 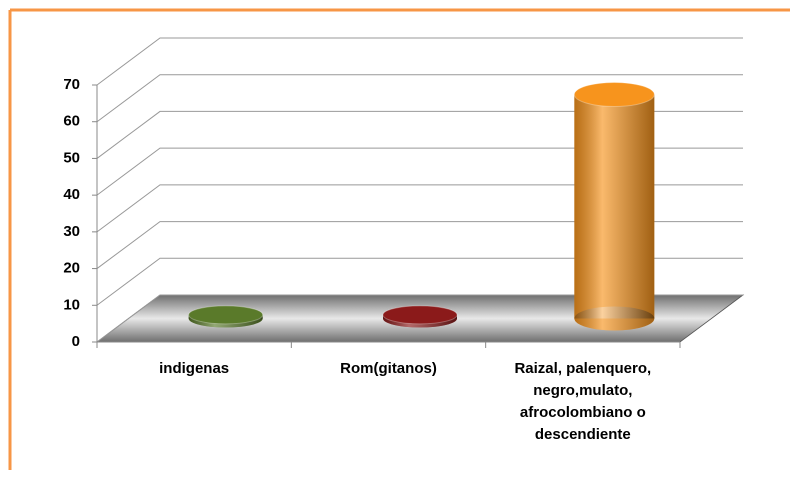 What do you see at coordinates (71, 121) in the screenshot?
I see `y-tick-label: 60` at bounding box center [71, 121].